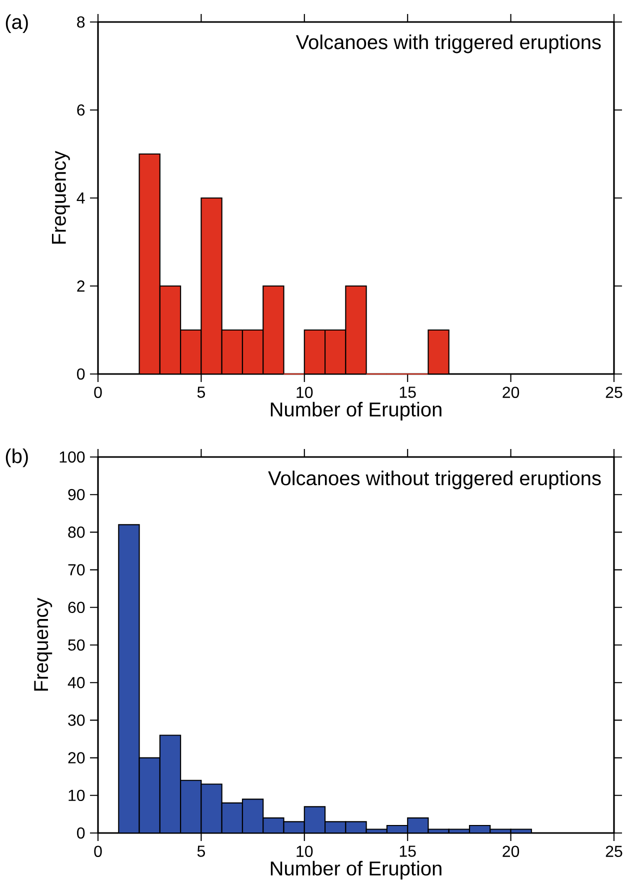 This screenshot has width=634, height=896. What do you see at coordinates (72, 457) in the screenshot?
I see `y-tick-label: 100` at bounding box center [72, 457].